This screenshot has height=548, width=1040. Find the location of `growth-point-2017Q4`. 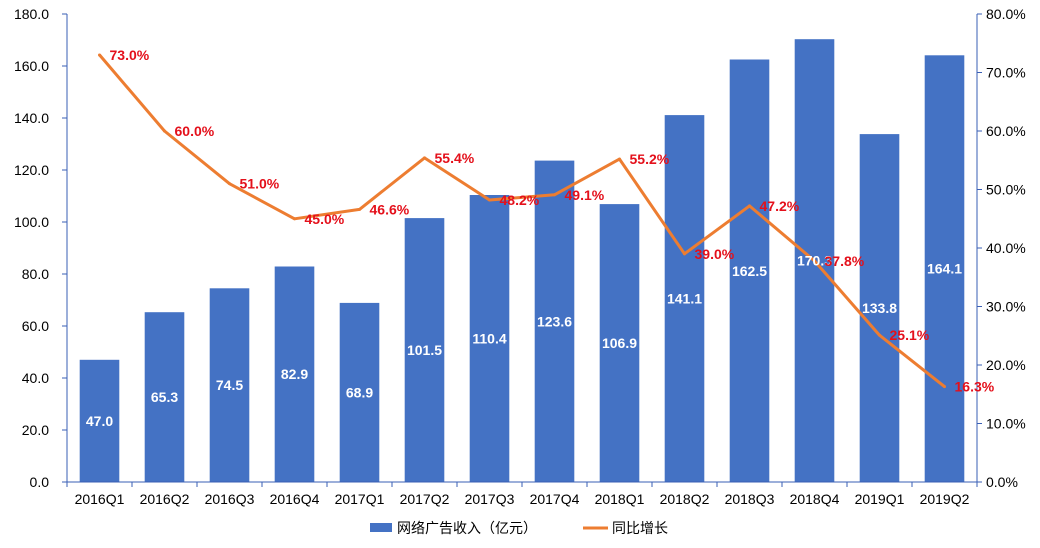

growth-point-2017Q4 is located at coordinates (554, 195).